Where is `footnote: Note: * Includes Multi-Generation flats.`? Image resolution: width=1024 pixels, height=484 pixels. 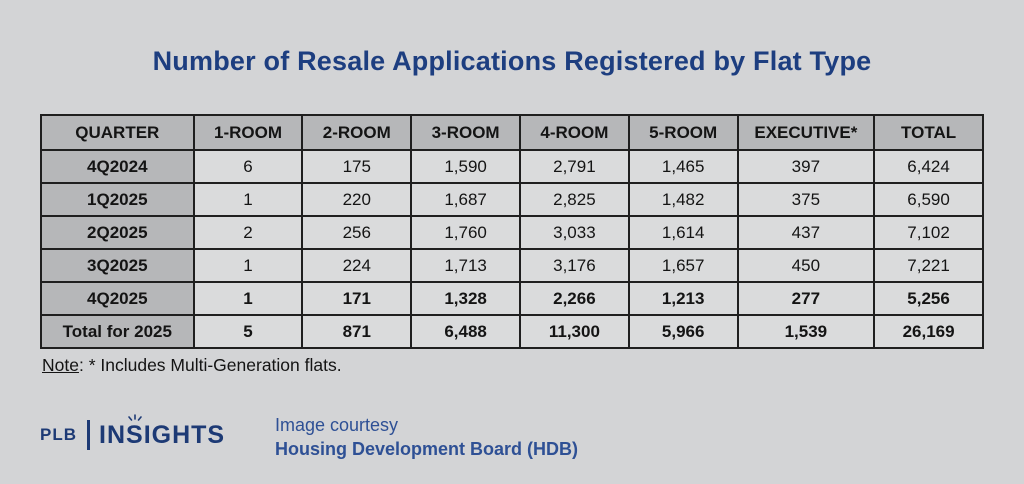 footnote: Note: * Includes Multi-Generation flats. is located at coordinates (192, 365).